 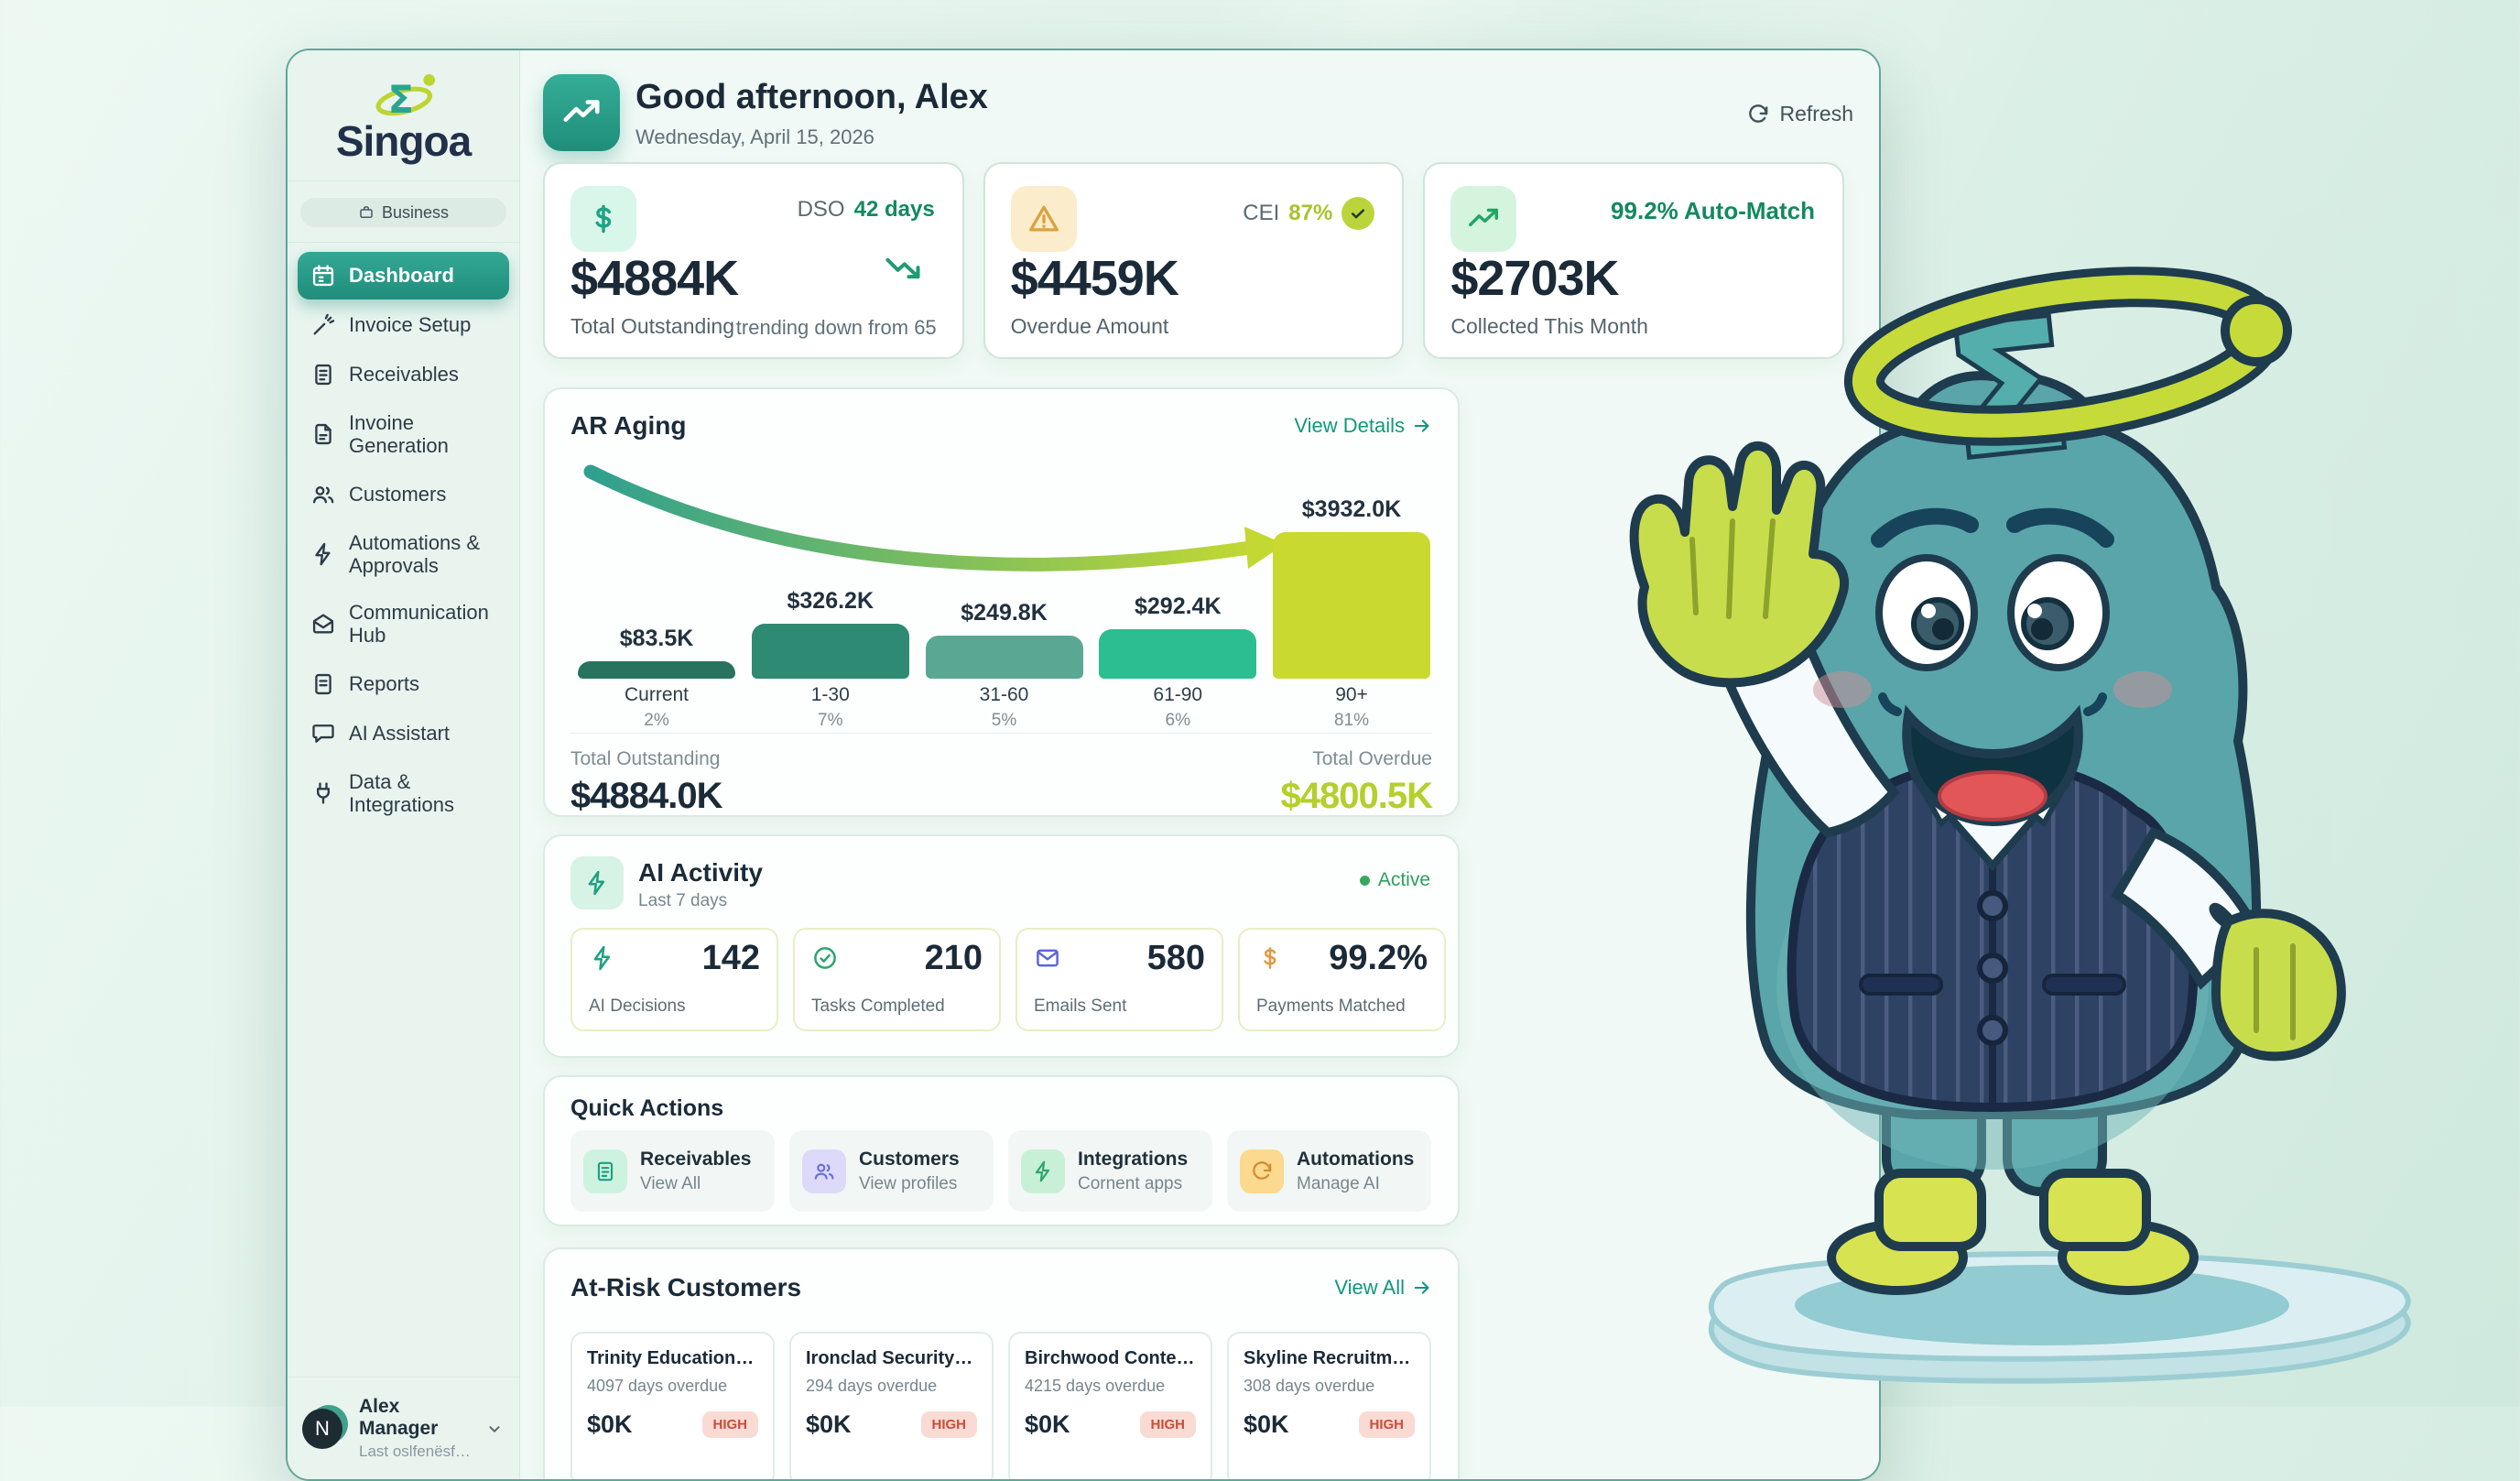 I want to click on overdue-label: 4097 days overdue, so click(x=657, y=1386).